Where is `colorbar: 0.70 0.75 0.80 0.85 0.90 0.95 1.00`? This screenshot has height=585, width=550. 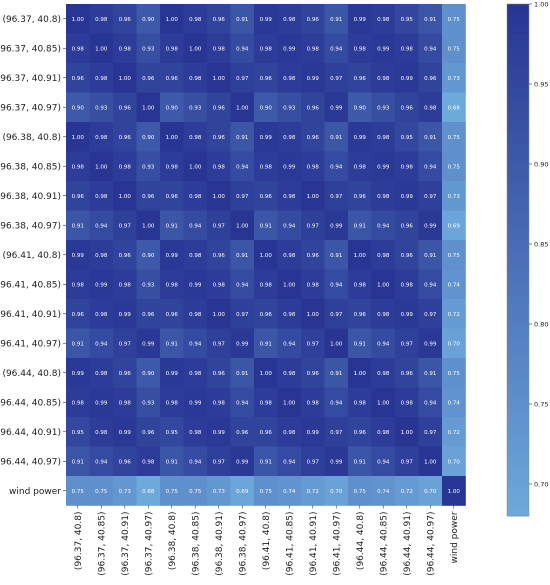
colorbar: 0.70 0.75 0.80 0.85 0.90 0.95 1.00 is located at coordinates (527, 259).